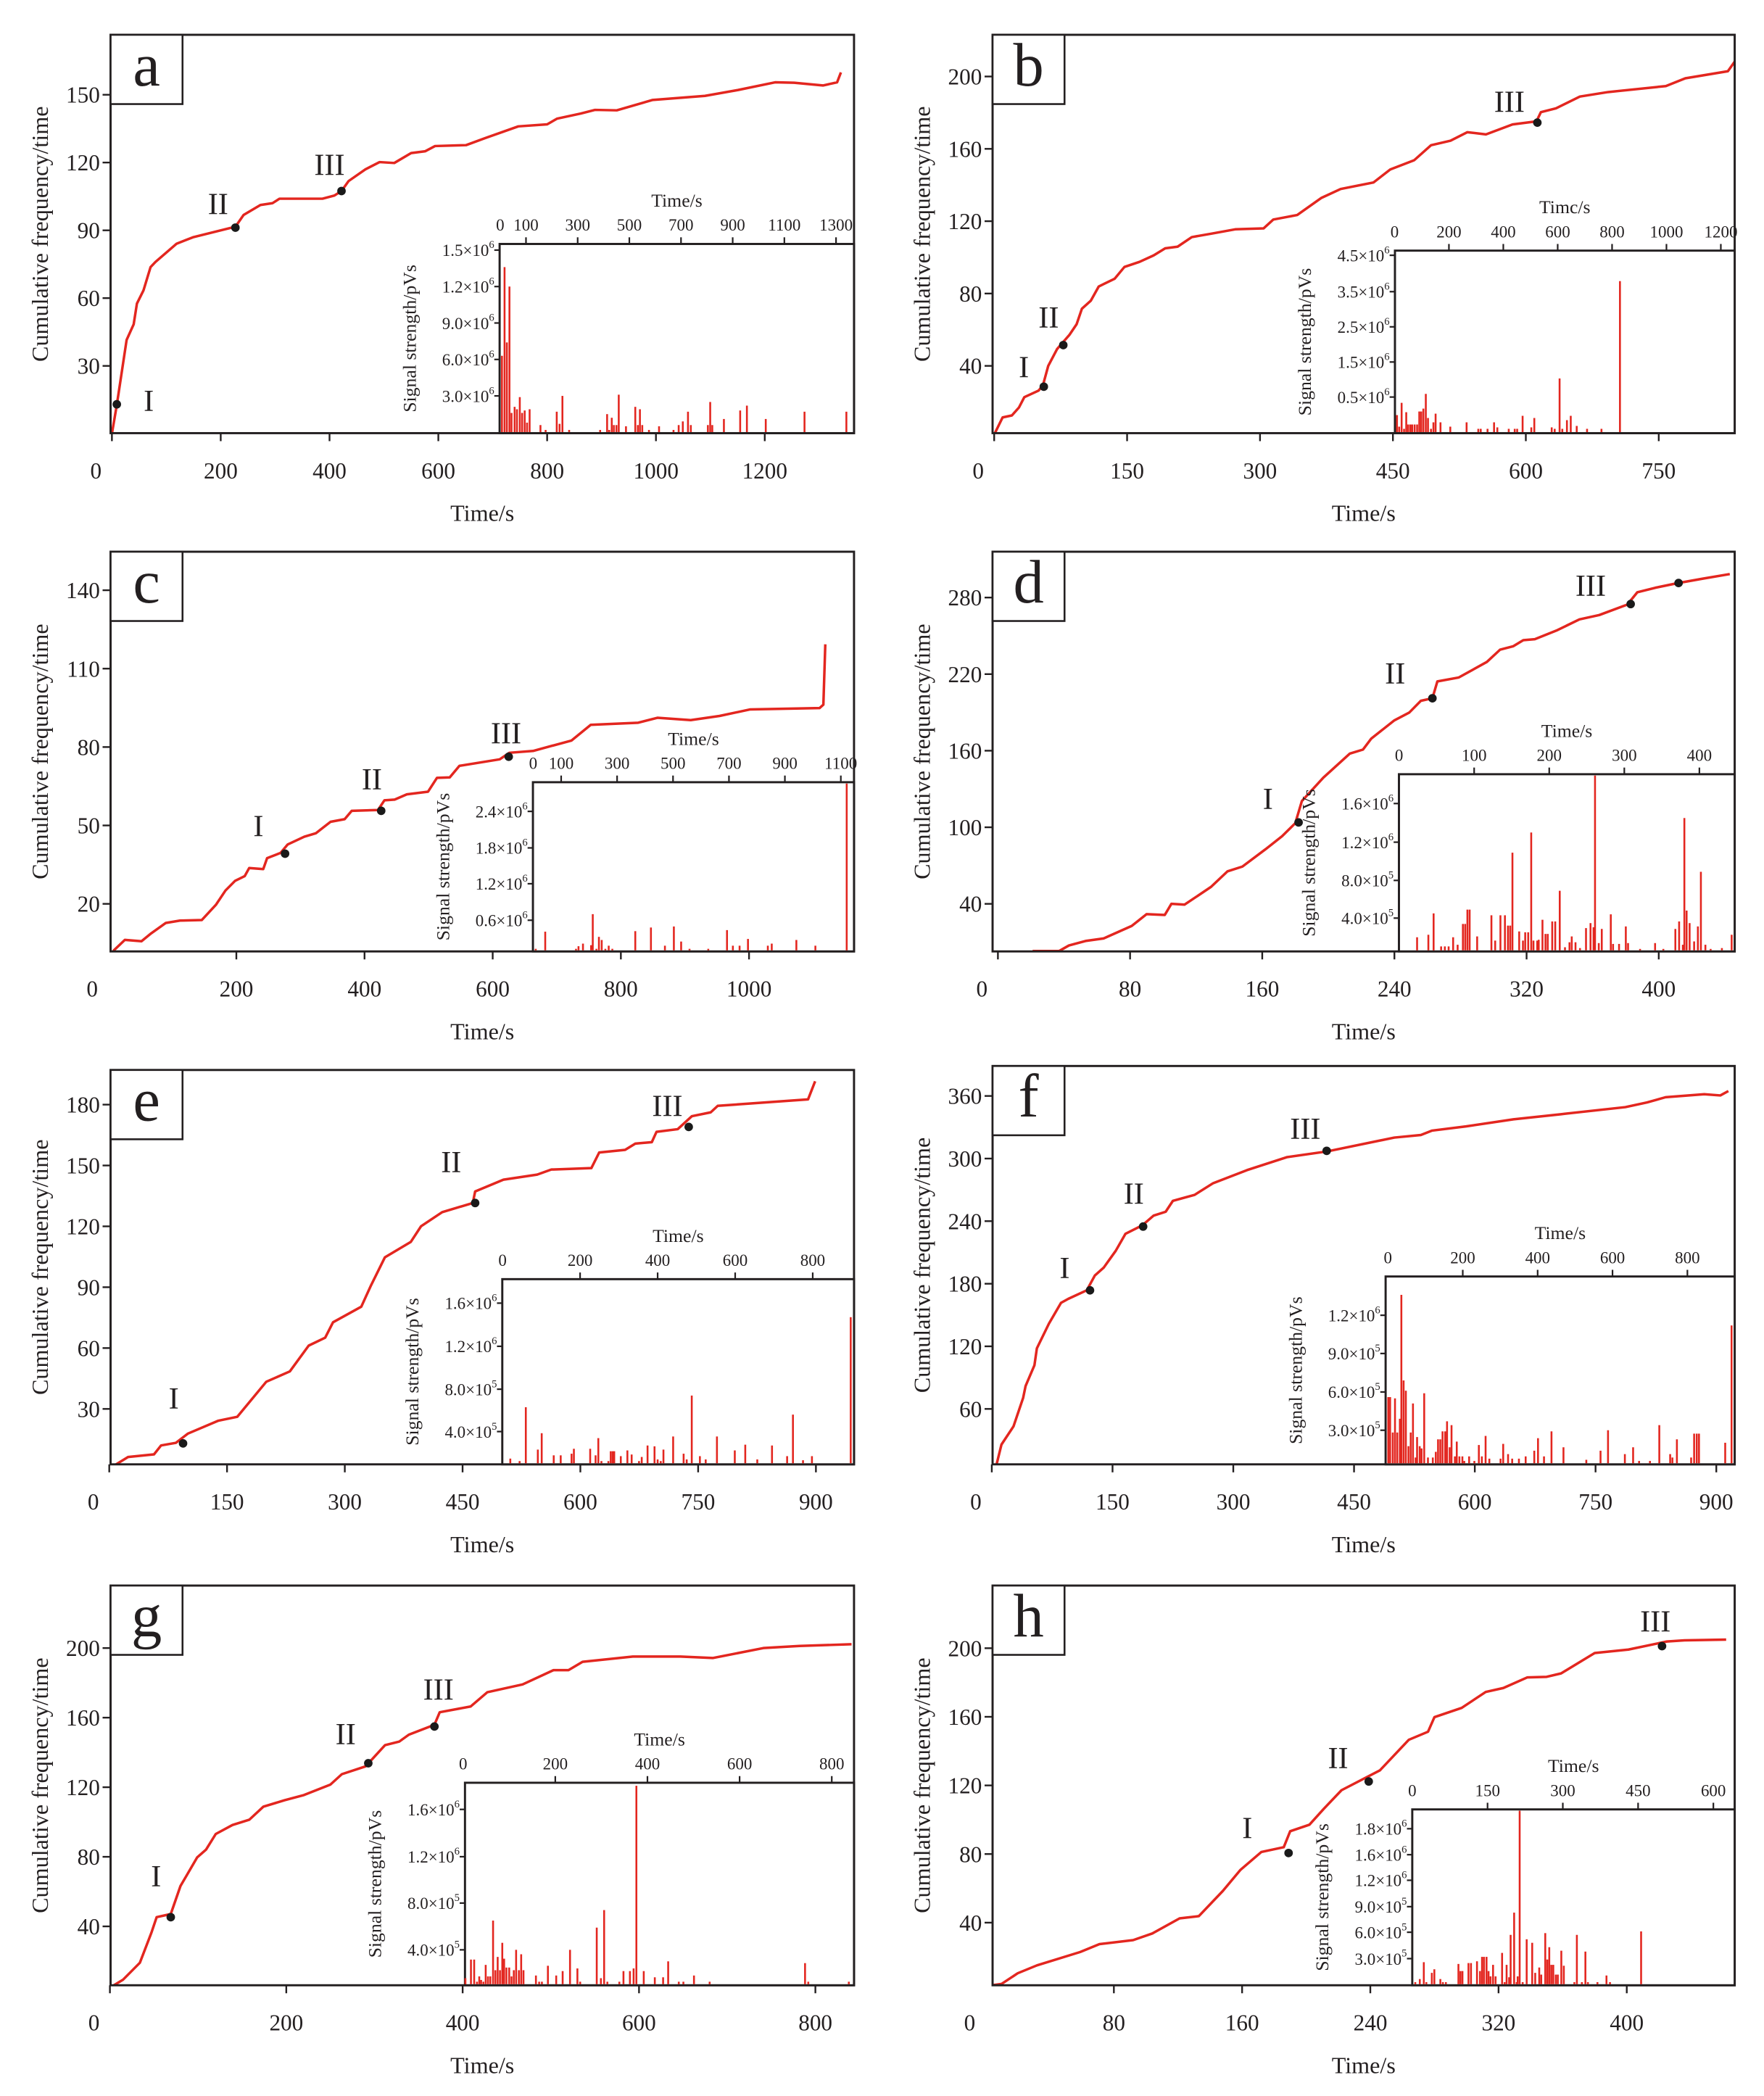 This screenshot has width=1764, height=2096. What do you see at coordinates (1354, 1430) in the screenshot?
I see `inset-y-tick-label: 3.0×10⁵` at bounding box center [1354, 1430].